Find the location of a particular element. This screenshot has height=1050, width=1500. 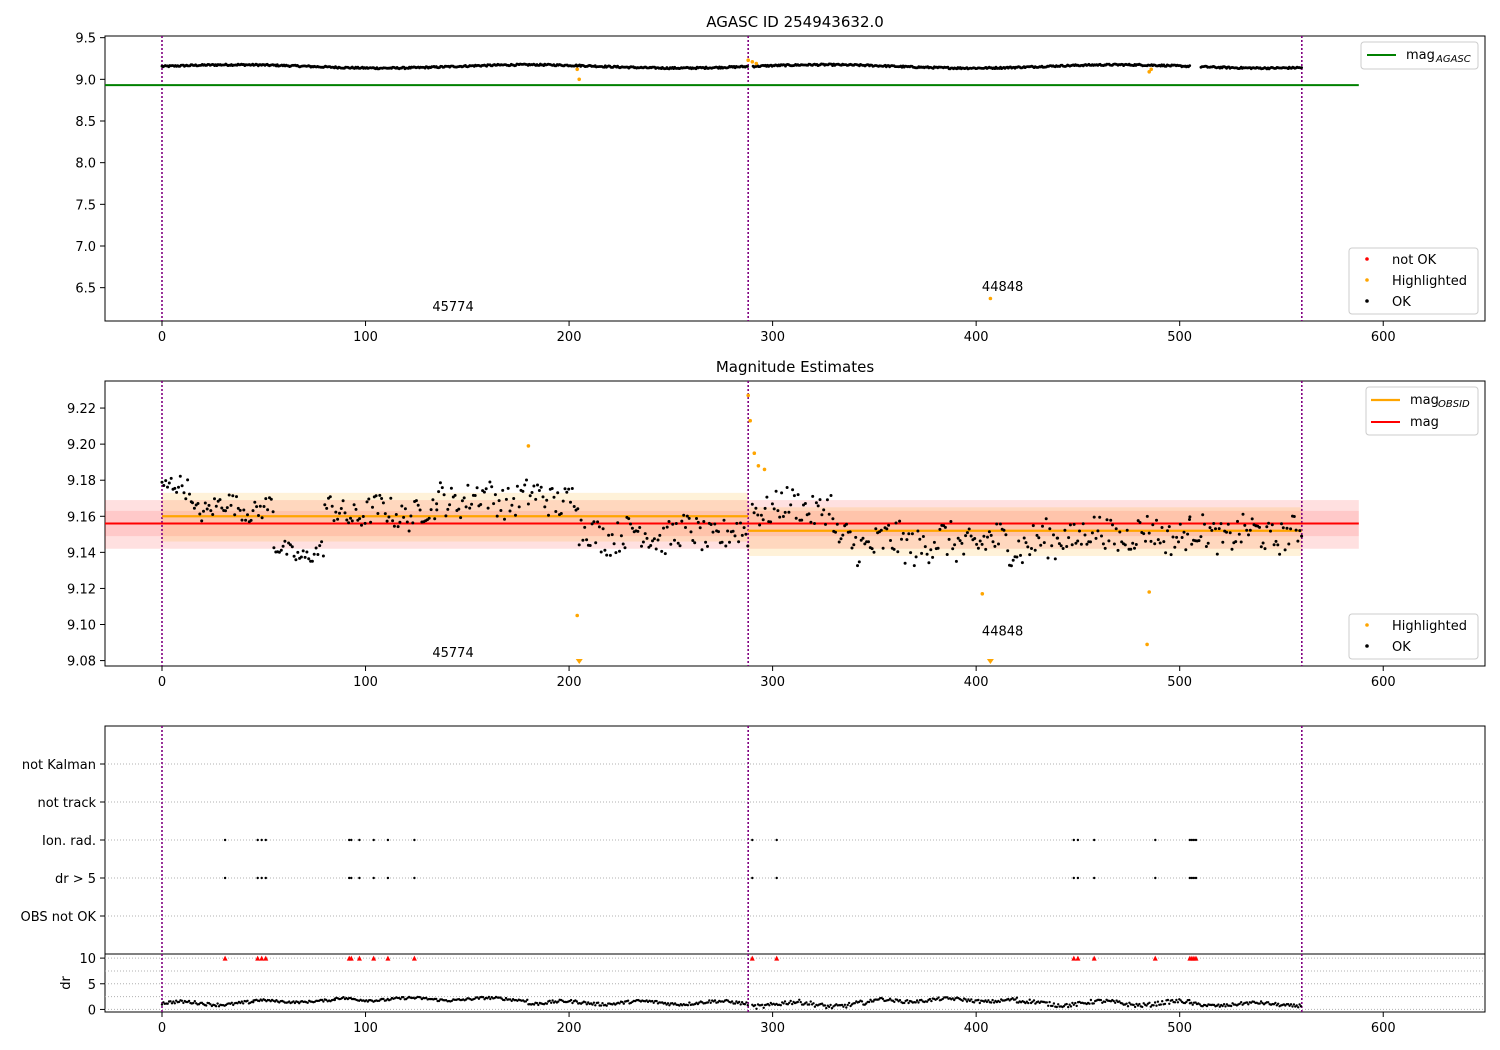

estimates-obsid-label: 44848 is located at coordinates (1002, 631).